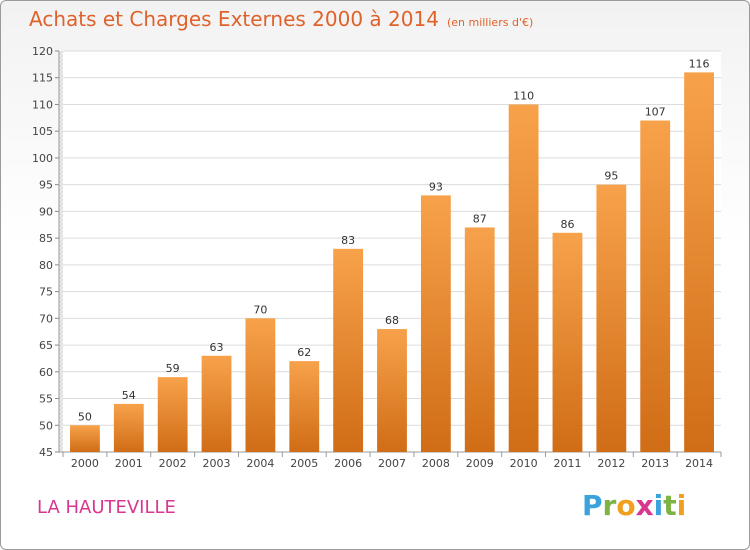 Image resolution: width=750 pixels, height=550 pixels. Describe the element at coordinates (699, 63) in the screenshot. I see `data-label: 116` at that location.